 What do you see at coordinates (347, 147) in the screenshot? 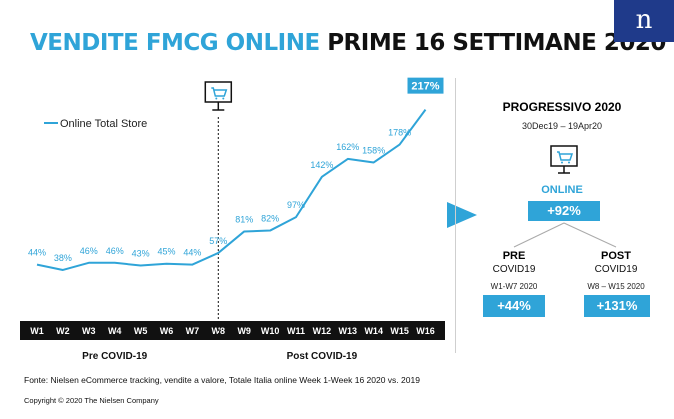
I see `data-label: 162%` at bounding box center [347, 147].